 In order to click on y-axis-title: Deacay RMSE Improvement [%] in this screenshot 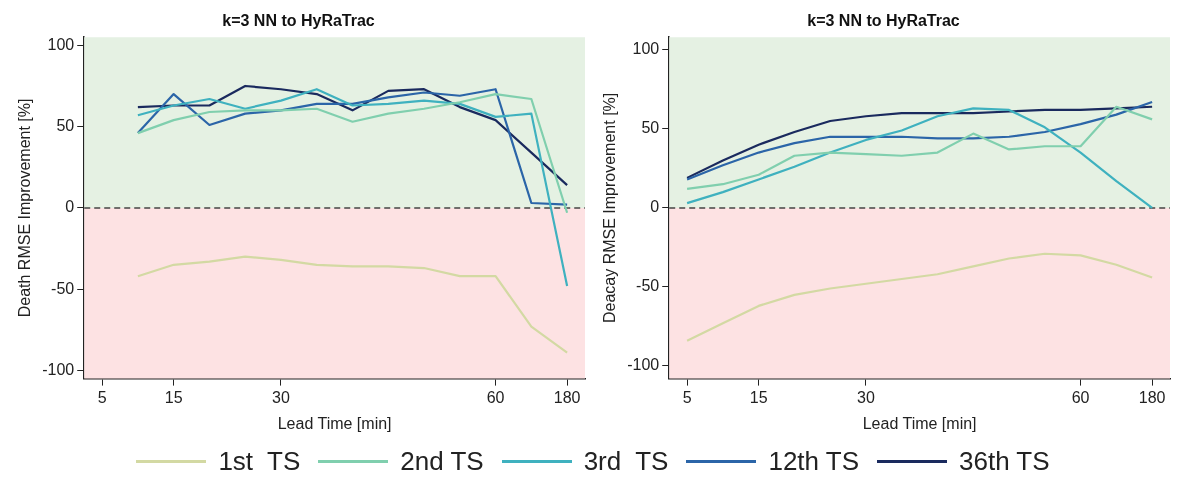, I will do `click(610, 208)`.